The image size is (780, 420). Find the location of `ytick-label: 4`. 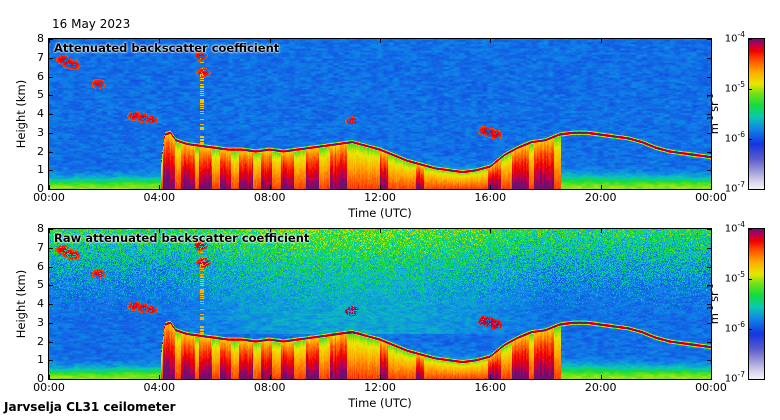

ytick-label: 4 is located at coordinates (40, 303).